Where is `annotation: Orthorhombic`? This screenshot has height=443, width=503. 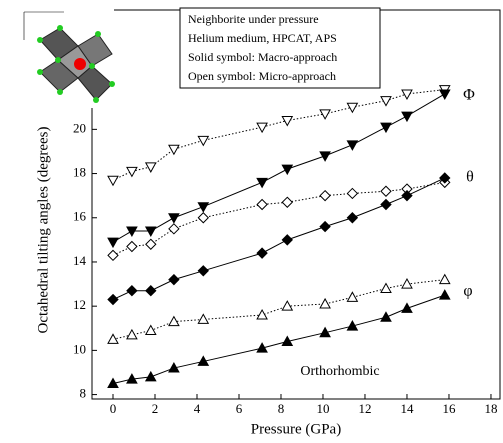 annotation: Orthorhombic is located at coordinates (339, 371).